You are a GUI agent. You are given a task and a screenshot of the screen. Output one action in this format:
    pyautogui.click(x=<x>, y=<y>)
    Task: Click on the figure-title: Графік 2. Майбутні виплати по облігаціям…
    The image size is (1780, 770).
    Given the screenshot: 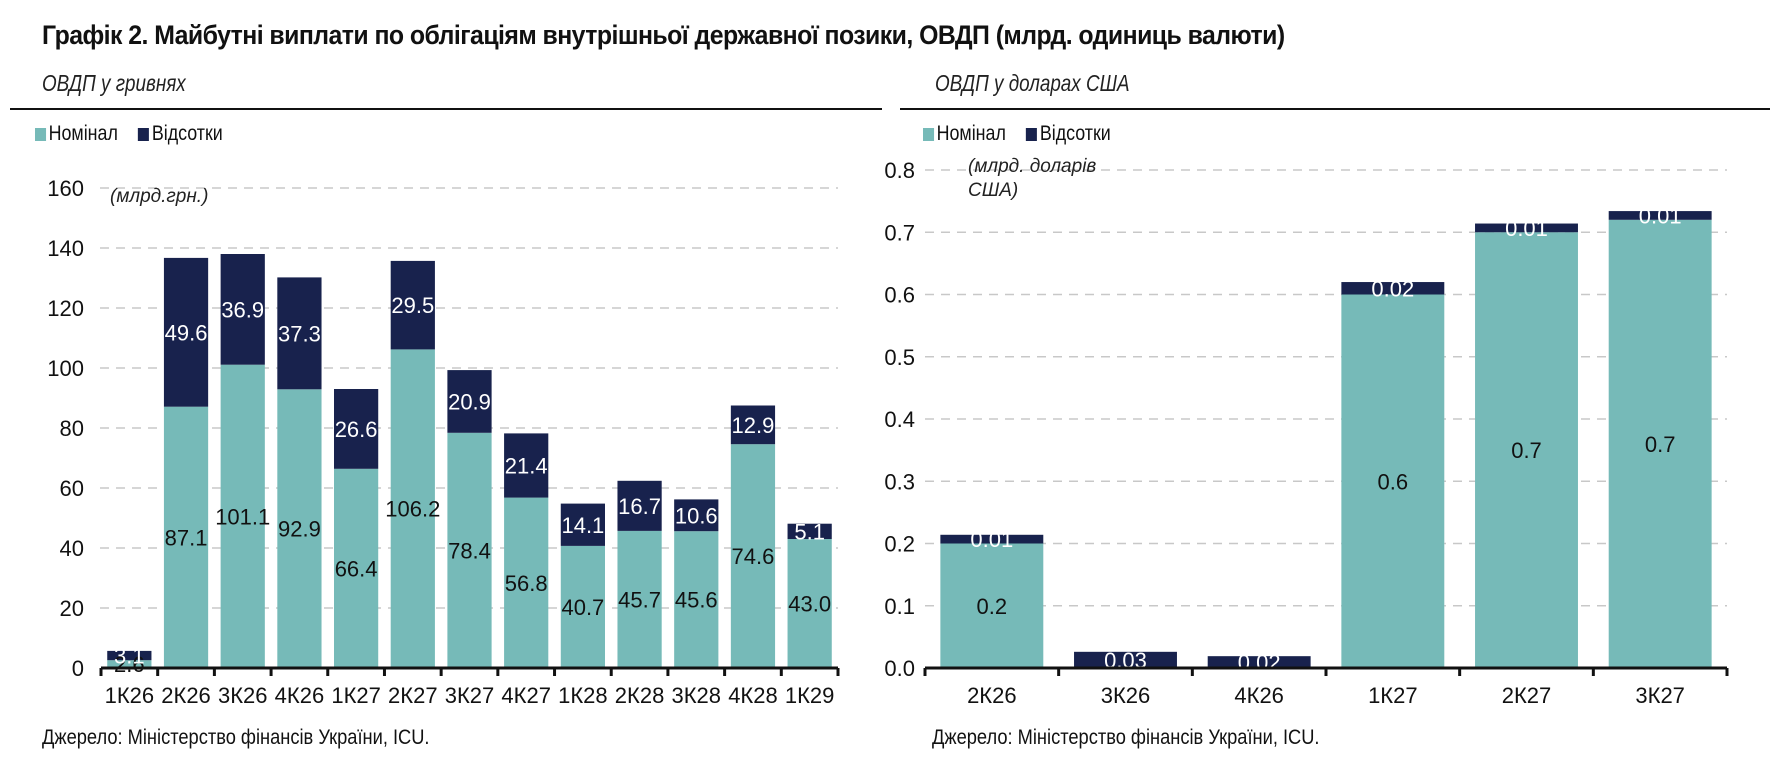 What is the action you would take?
    pyautogui.click(x=663, y=35)
    